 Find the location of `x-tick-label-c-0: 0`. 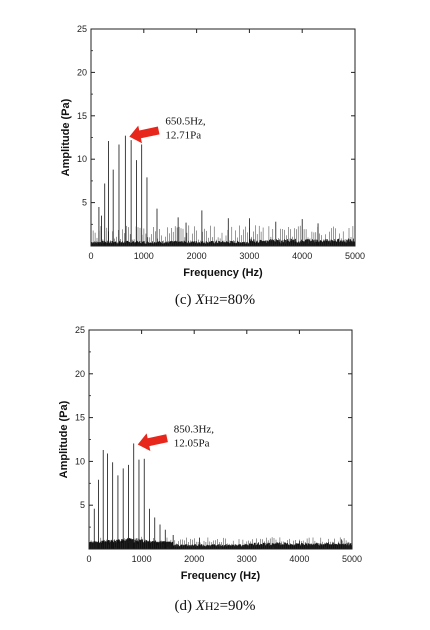

x-tick-label-c-0: 0 is located at coordinates (90, 256).